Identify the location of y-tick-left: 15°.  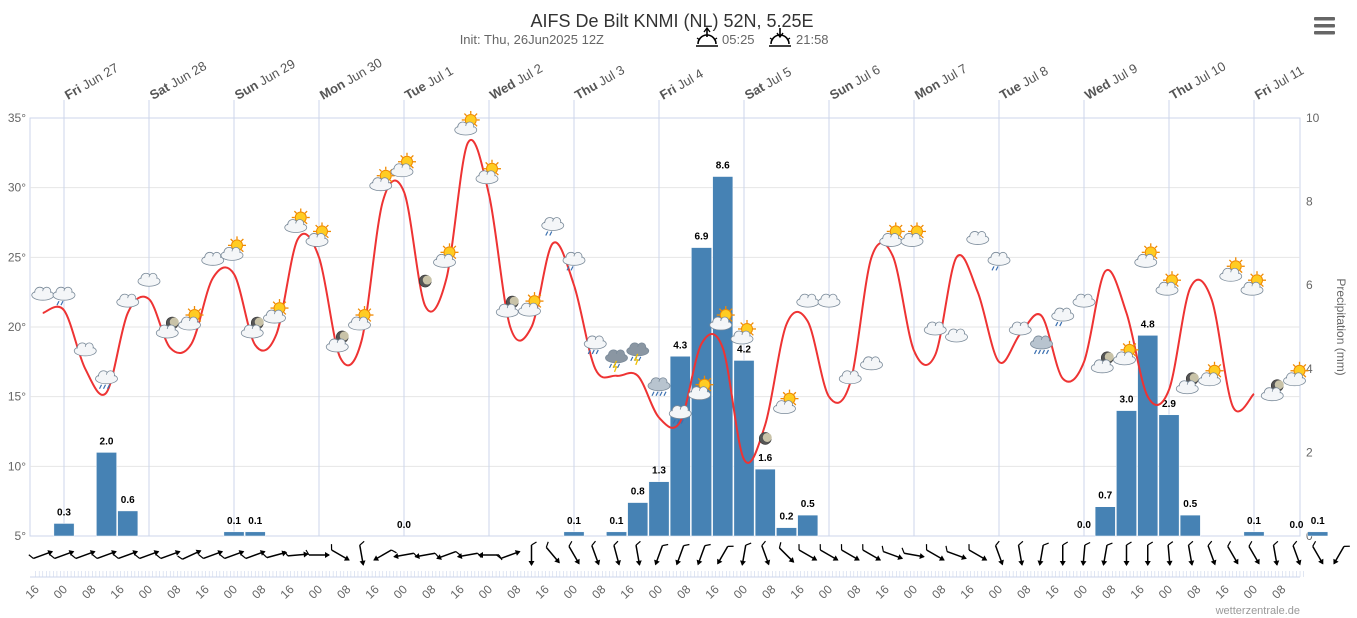
(17, 397).